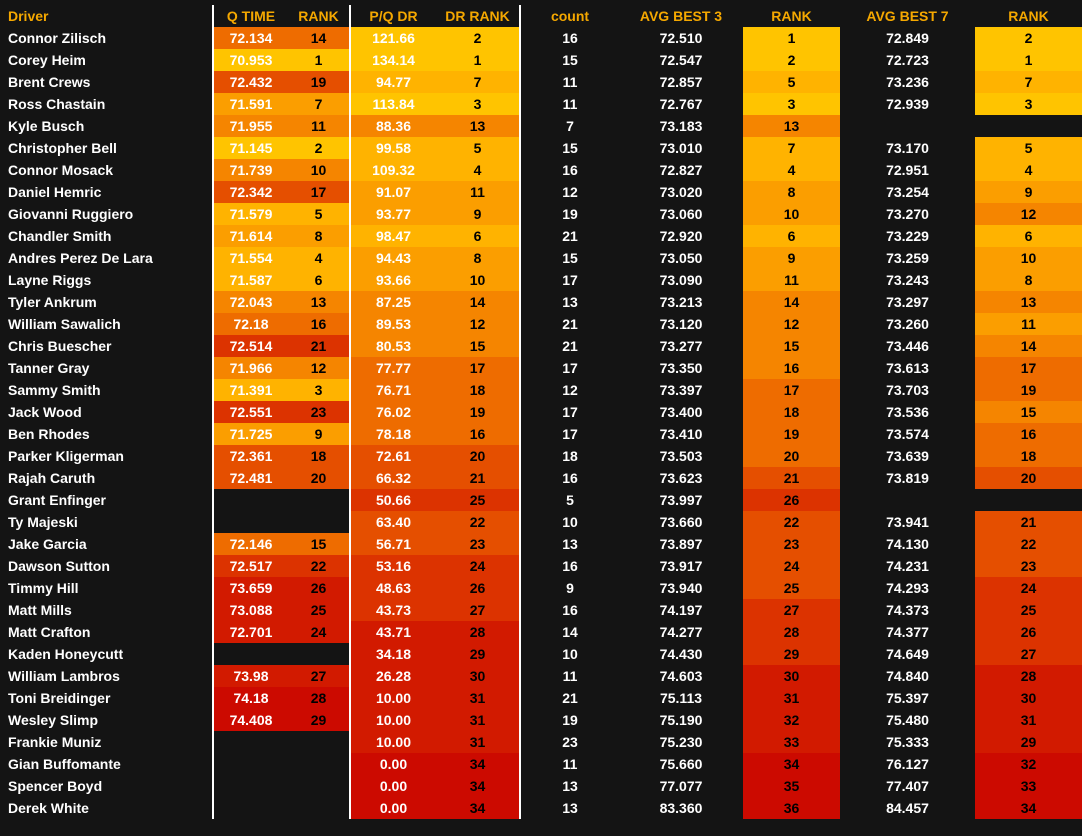 This screenshot has width=1082, height=836. I want to click on rank-best-3-cell: 28, so click(791, 632).